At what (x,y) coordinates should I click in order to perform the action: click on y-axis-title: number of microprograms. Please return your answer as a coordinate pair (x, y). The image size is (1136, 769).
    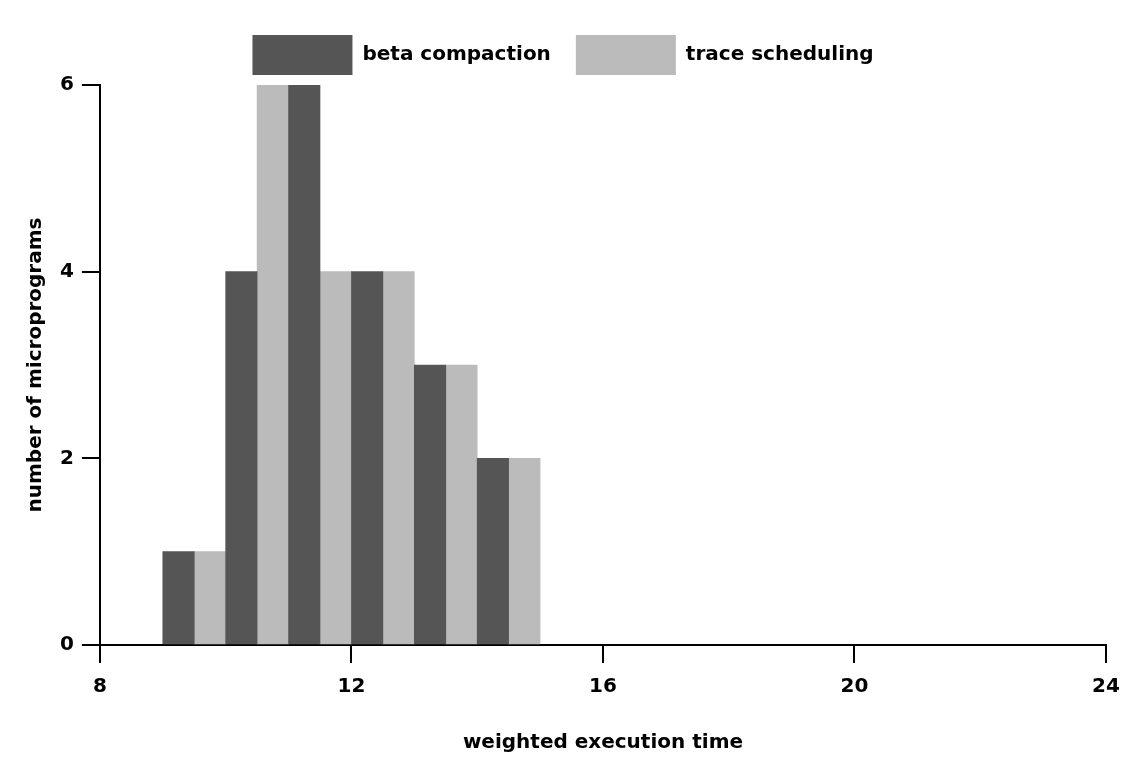
    Looking at the image, I should click on (34, 365).